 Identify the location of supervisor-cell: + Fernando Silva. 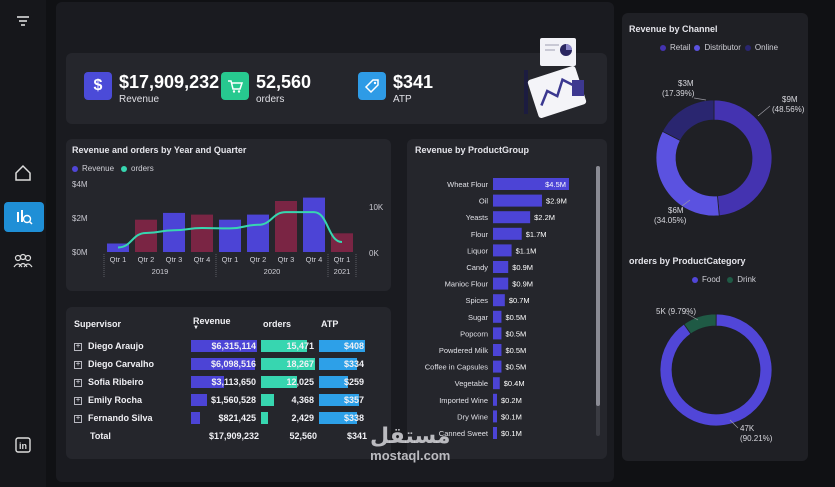
(131, 418).